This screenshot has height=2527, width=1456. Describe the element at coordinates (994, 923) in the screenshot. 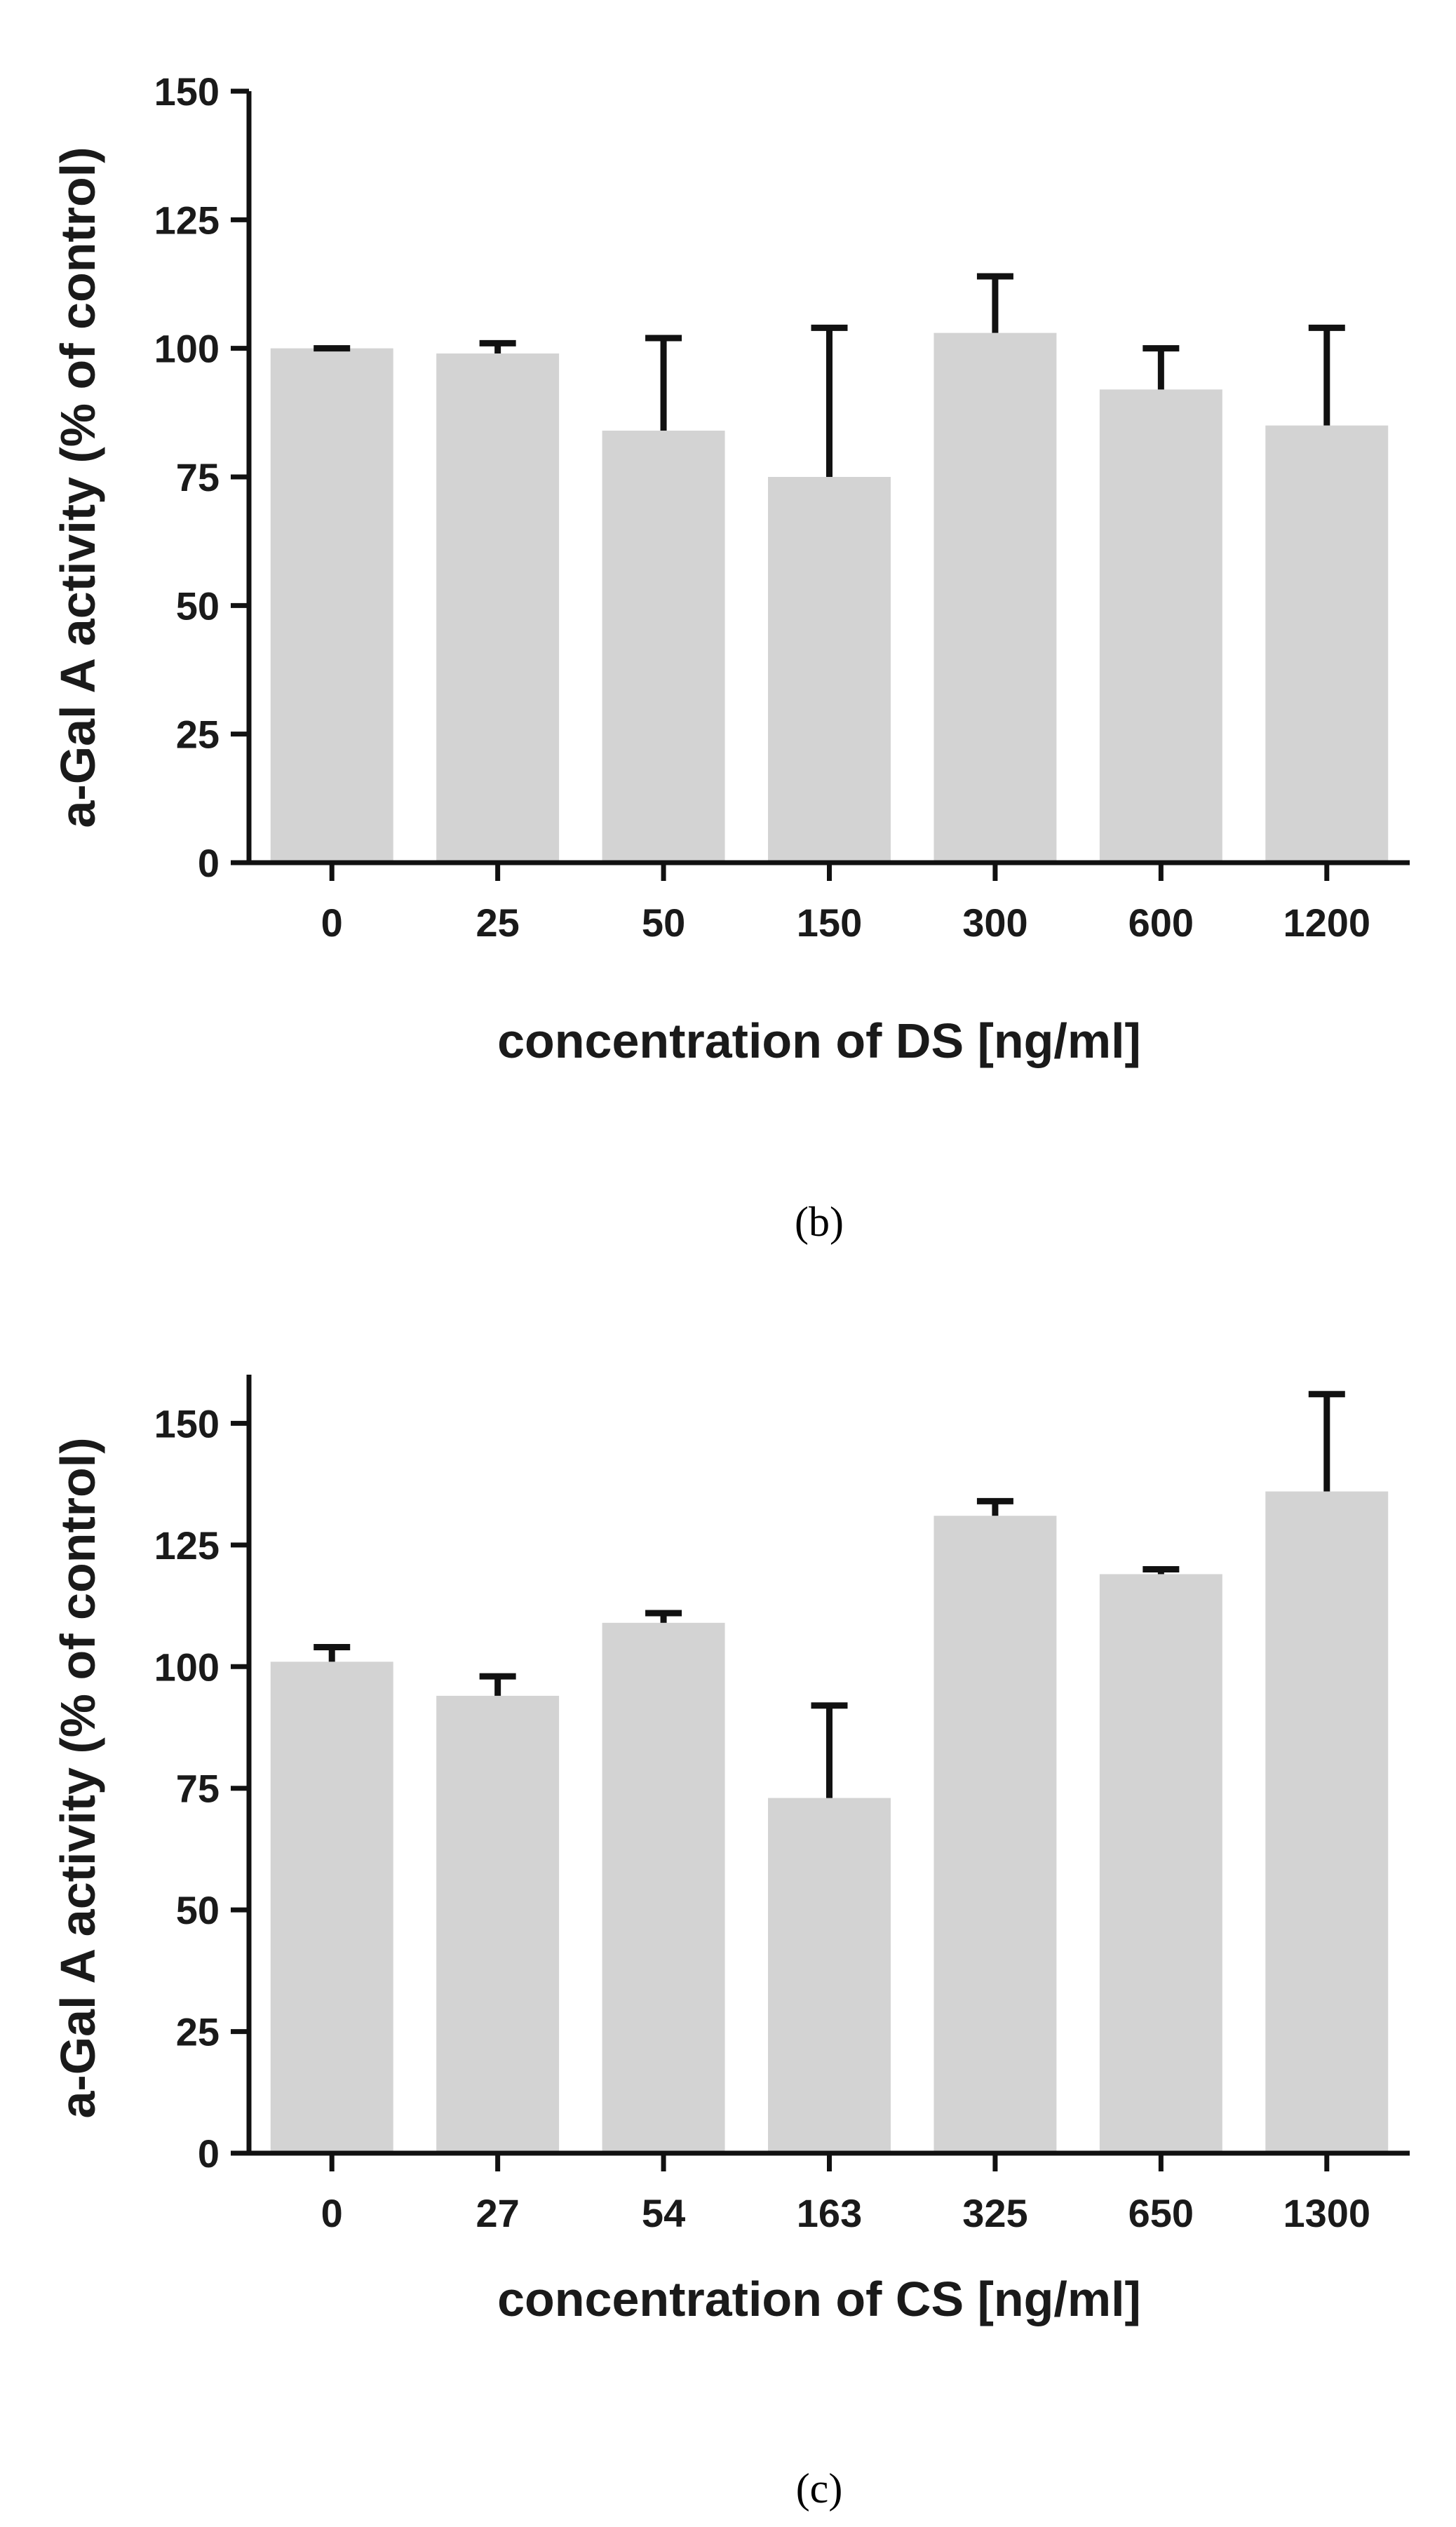

I see `x-tick-label-300: 300` at that location.